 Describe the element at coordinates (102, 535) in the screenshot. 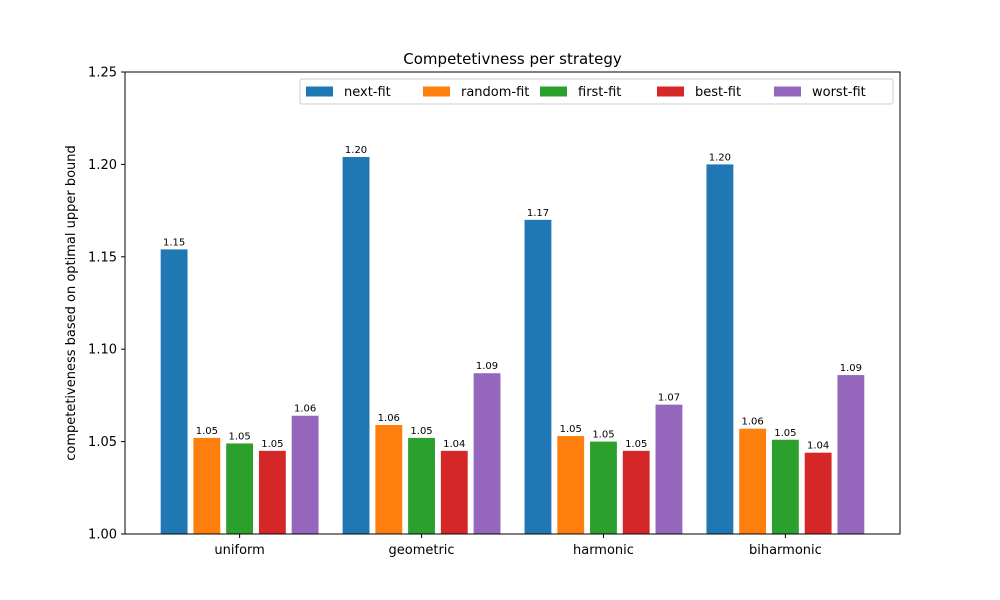

I see `y-tick-label: 1.00` at that location.